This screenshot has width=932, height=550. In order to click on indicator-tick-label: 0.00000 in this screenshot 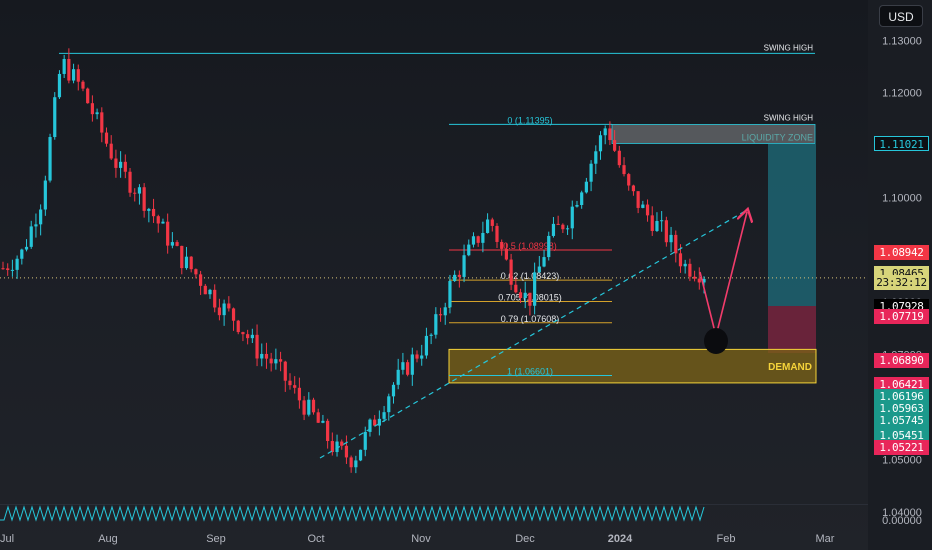, I will do `click(902, 521)`.